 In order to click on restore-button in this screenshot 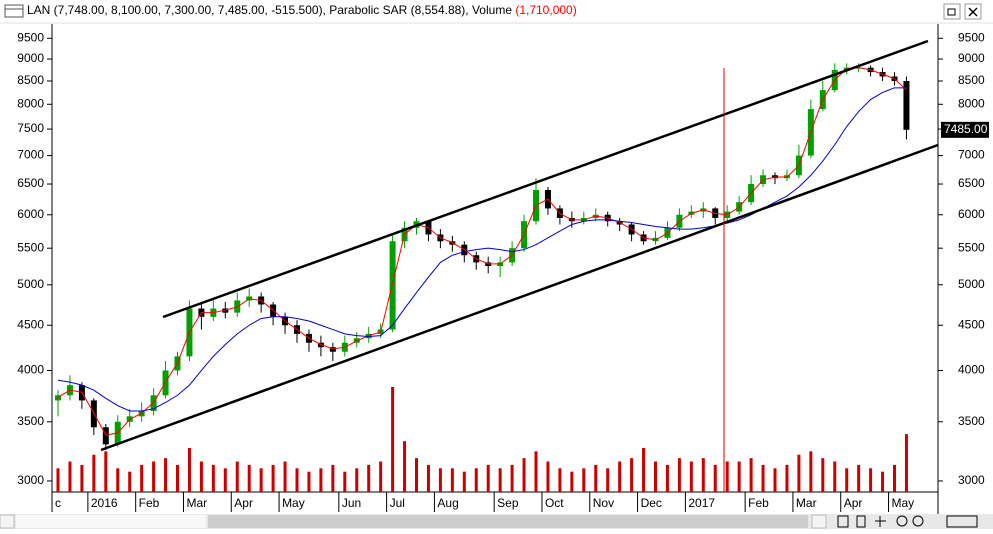, I will do `click(952, 11)`.